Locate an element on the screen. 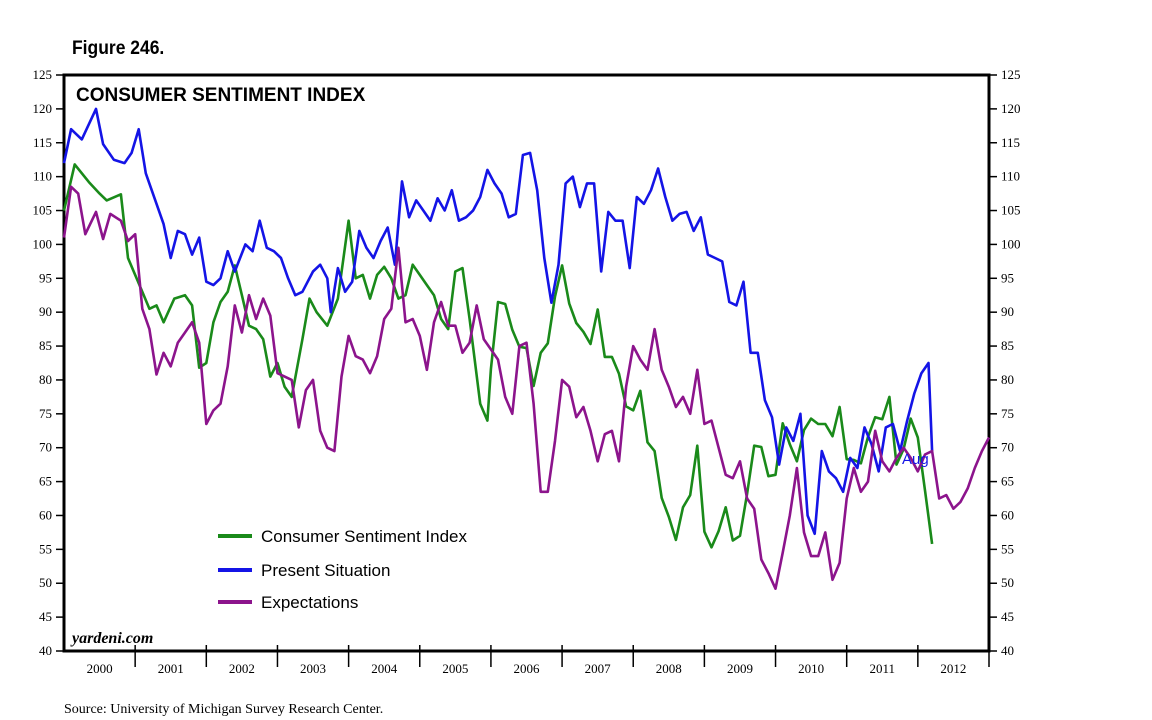 This screenshot has height=720, width=1152. y-tick-label-right: 105 is located at coordinates (1011, 210).